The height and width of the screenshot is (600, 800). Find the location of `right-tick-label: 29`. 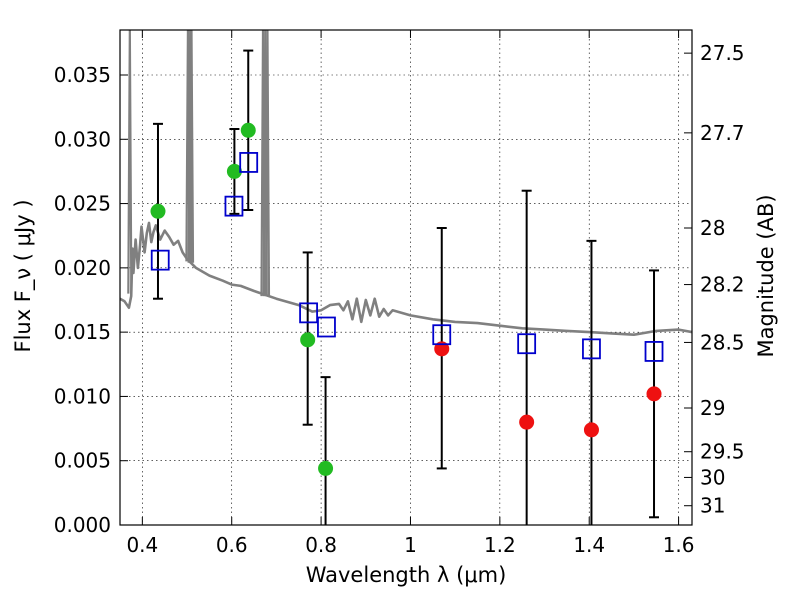

right-tick-label: 29 is located at coordinates (712, 408).